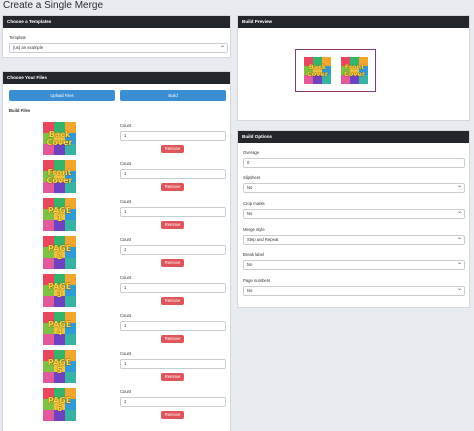  Describe the element at coordinates (118, 47) in the screenshot. I see `template-select: (us) an example` at that location.